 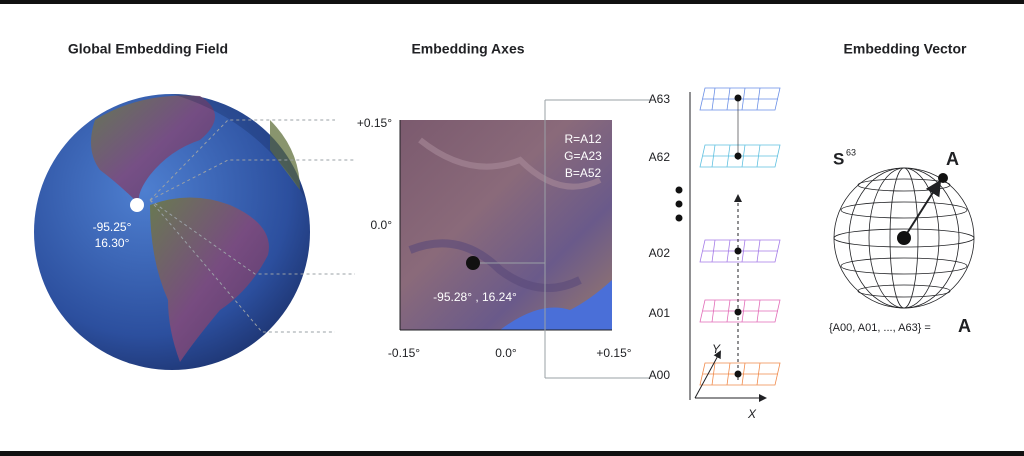 I want to click on panel-title: Embedding Vector, so click(x=905, y=49).